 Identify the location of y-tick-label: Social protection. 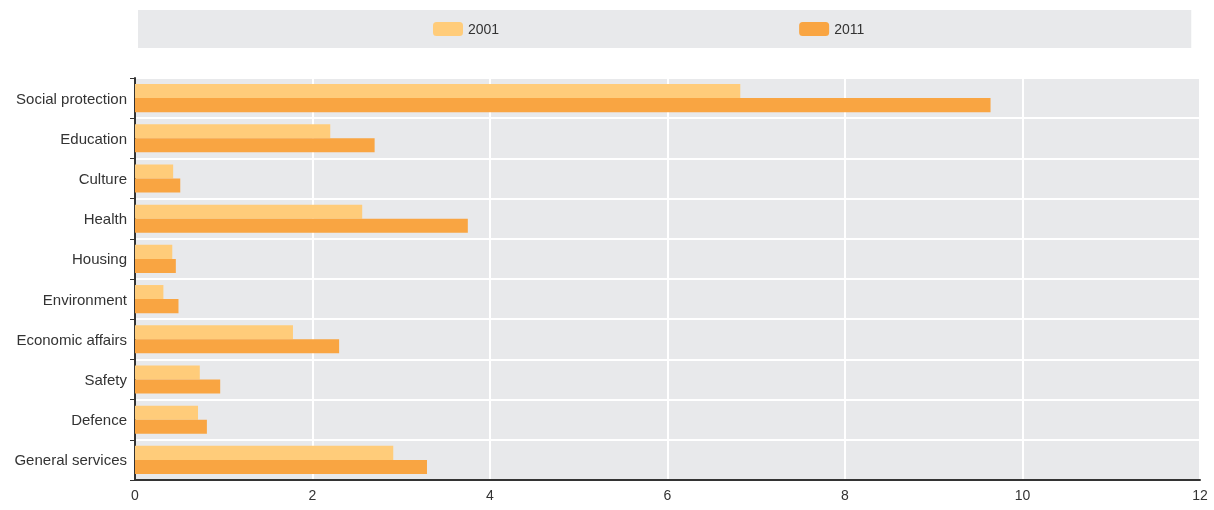
(71, 98).